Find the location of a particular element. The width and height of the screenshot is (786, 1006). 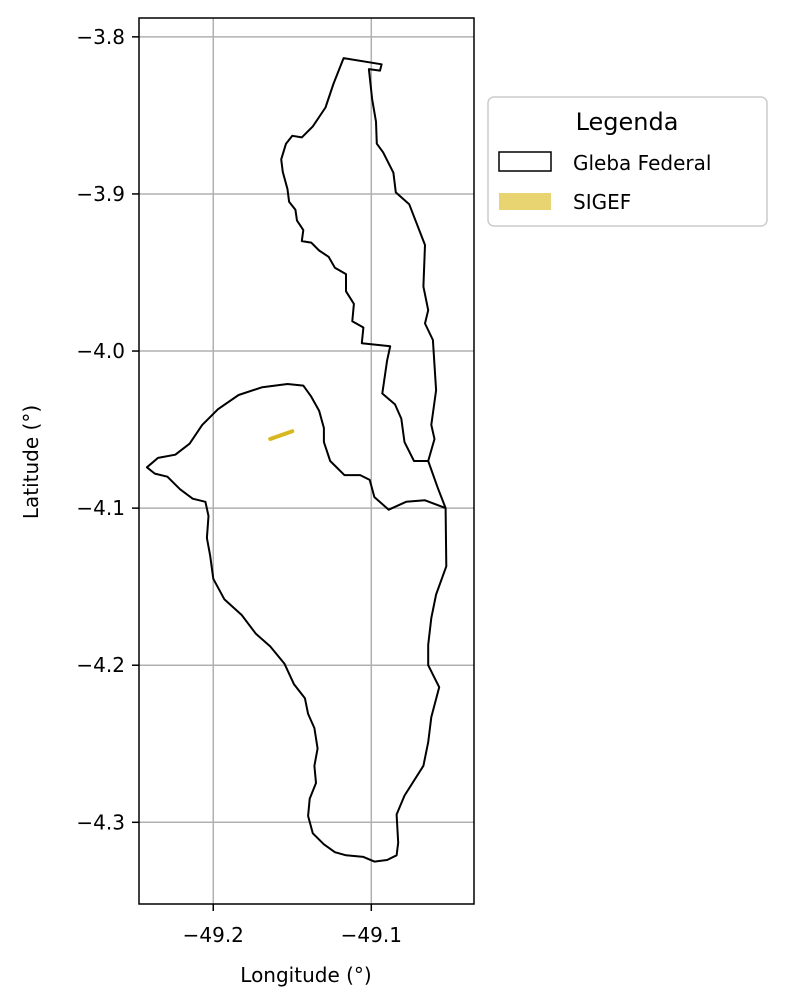

legend-swatch-gleba-federal is located at coordinates (525, 161).